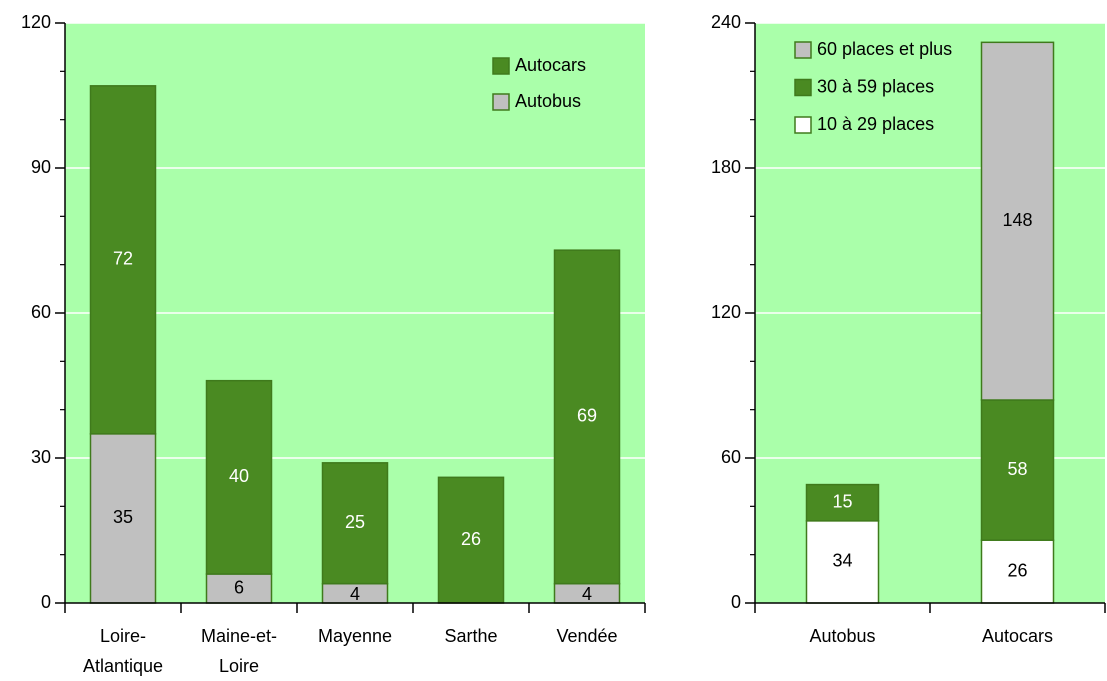 The height and width of the screenshot is (681, 1107). Describe the element at coordinates (41, 167) in the screenshot. I see `y-tick-label: 90` at that location.